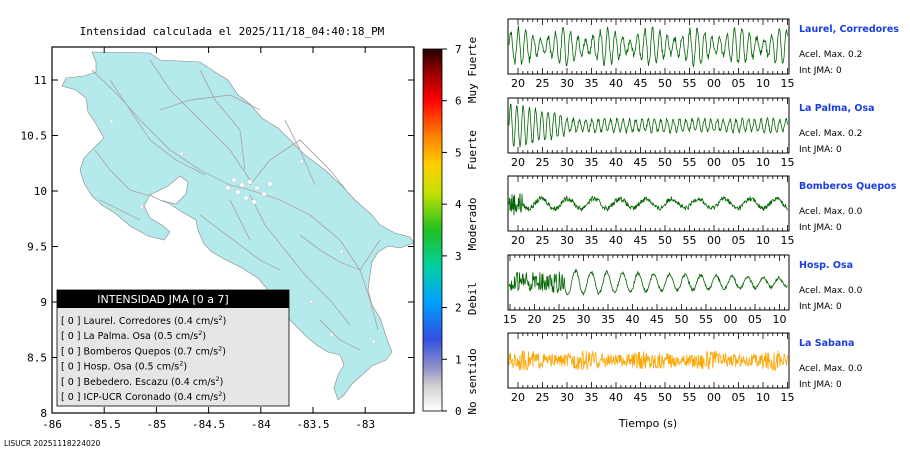 This screenshot has width=910, height=464. What do you see at coordinates (647, 423) in the screenshot?
I see `x-axis-label: Tiempo (s)` at bounding box center [647, 423].